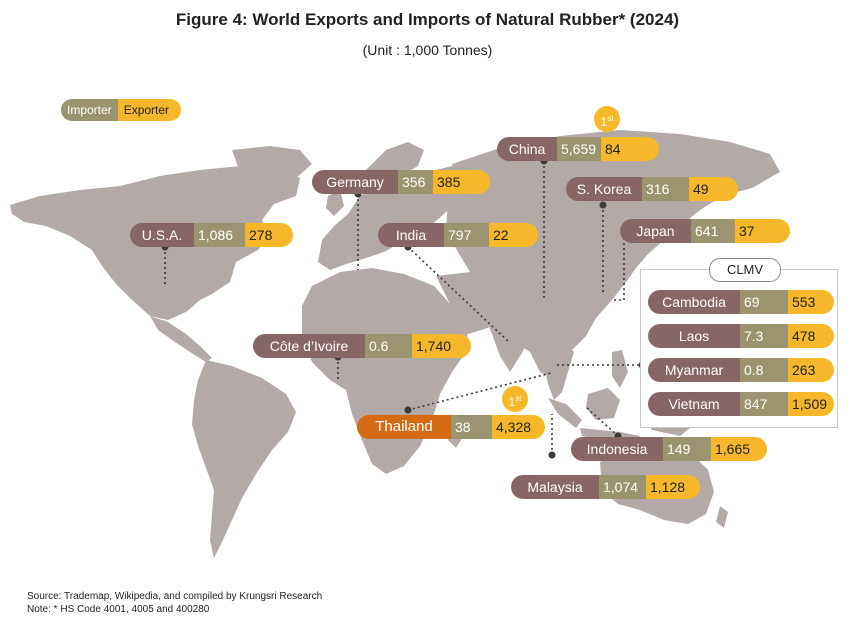 The width and height of the screenshot is (855, 630). I want to click on exporter-value: 1,509, so click(811, 404).